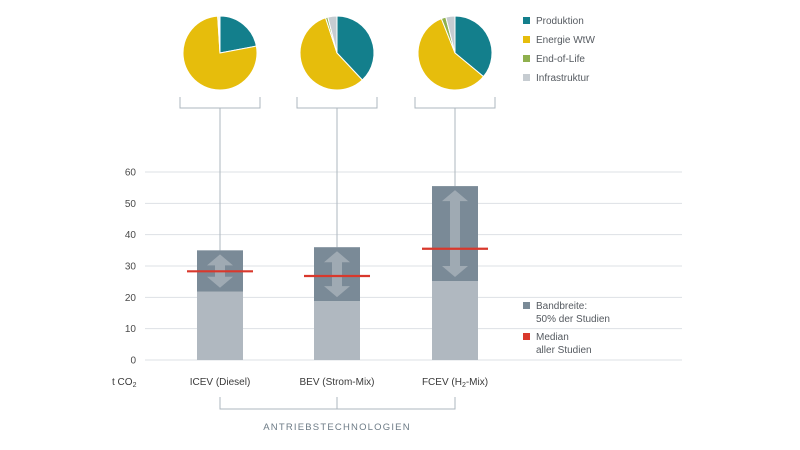 The width and height of the screenshot is (800, 450). What do you see at coordinates (560, 59) in the screenshot?
I see `legend-label: End-of-Life` at bounding box center [560, 59].